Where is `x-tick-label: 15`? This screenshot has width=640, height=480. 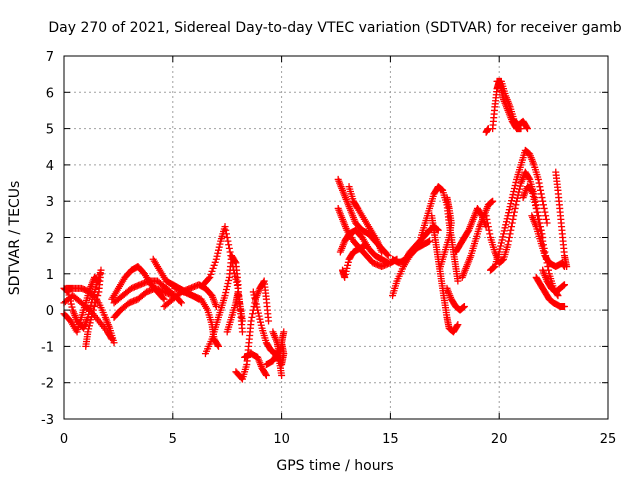
x-tick-label: 15 is located at coordinates (390, 439).